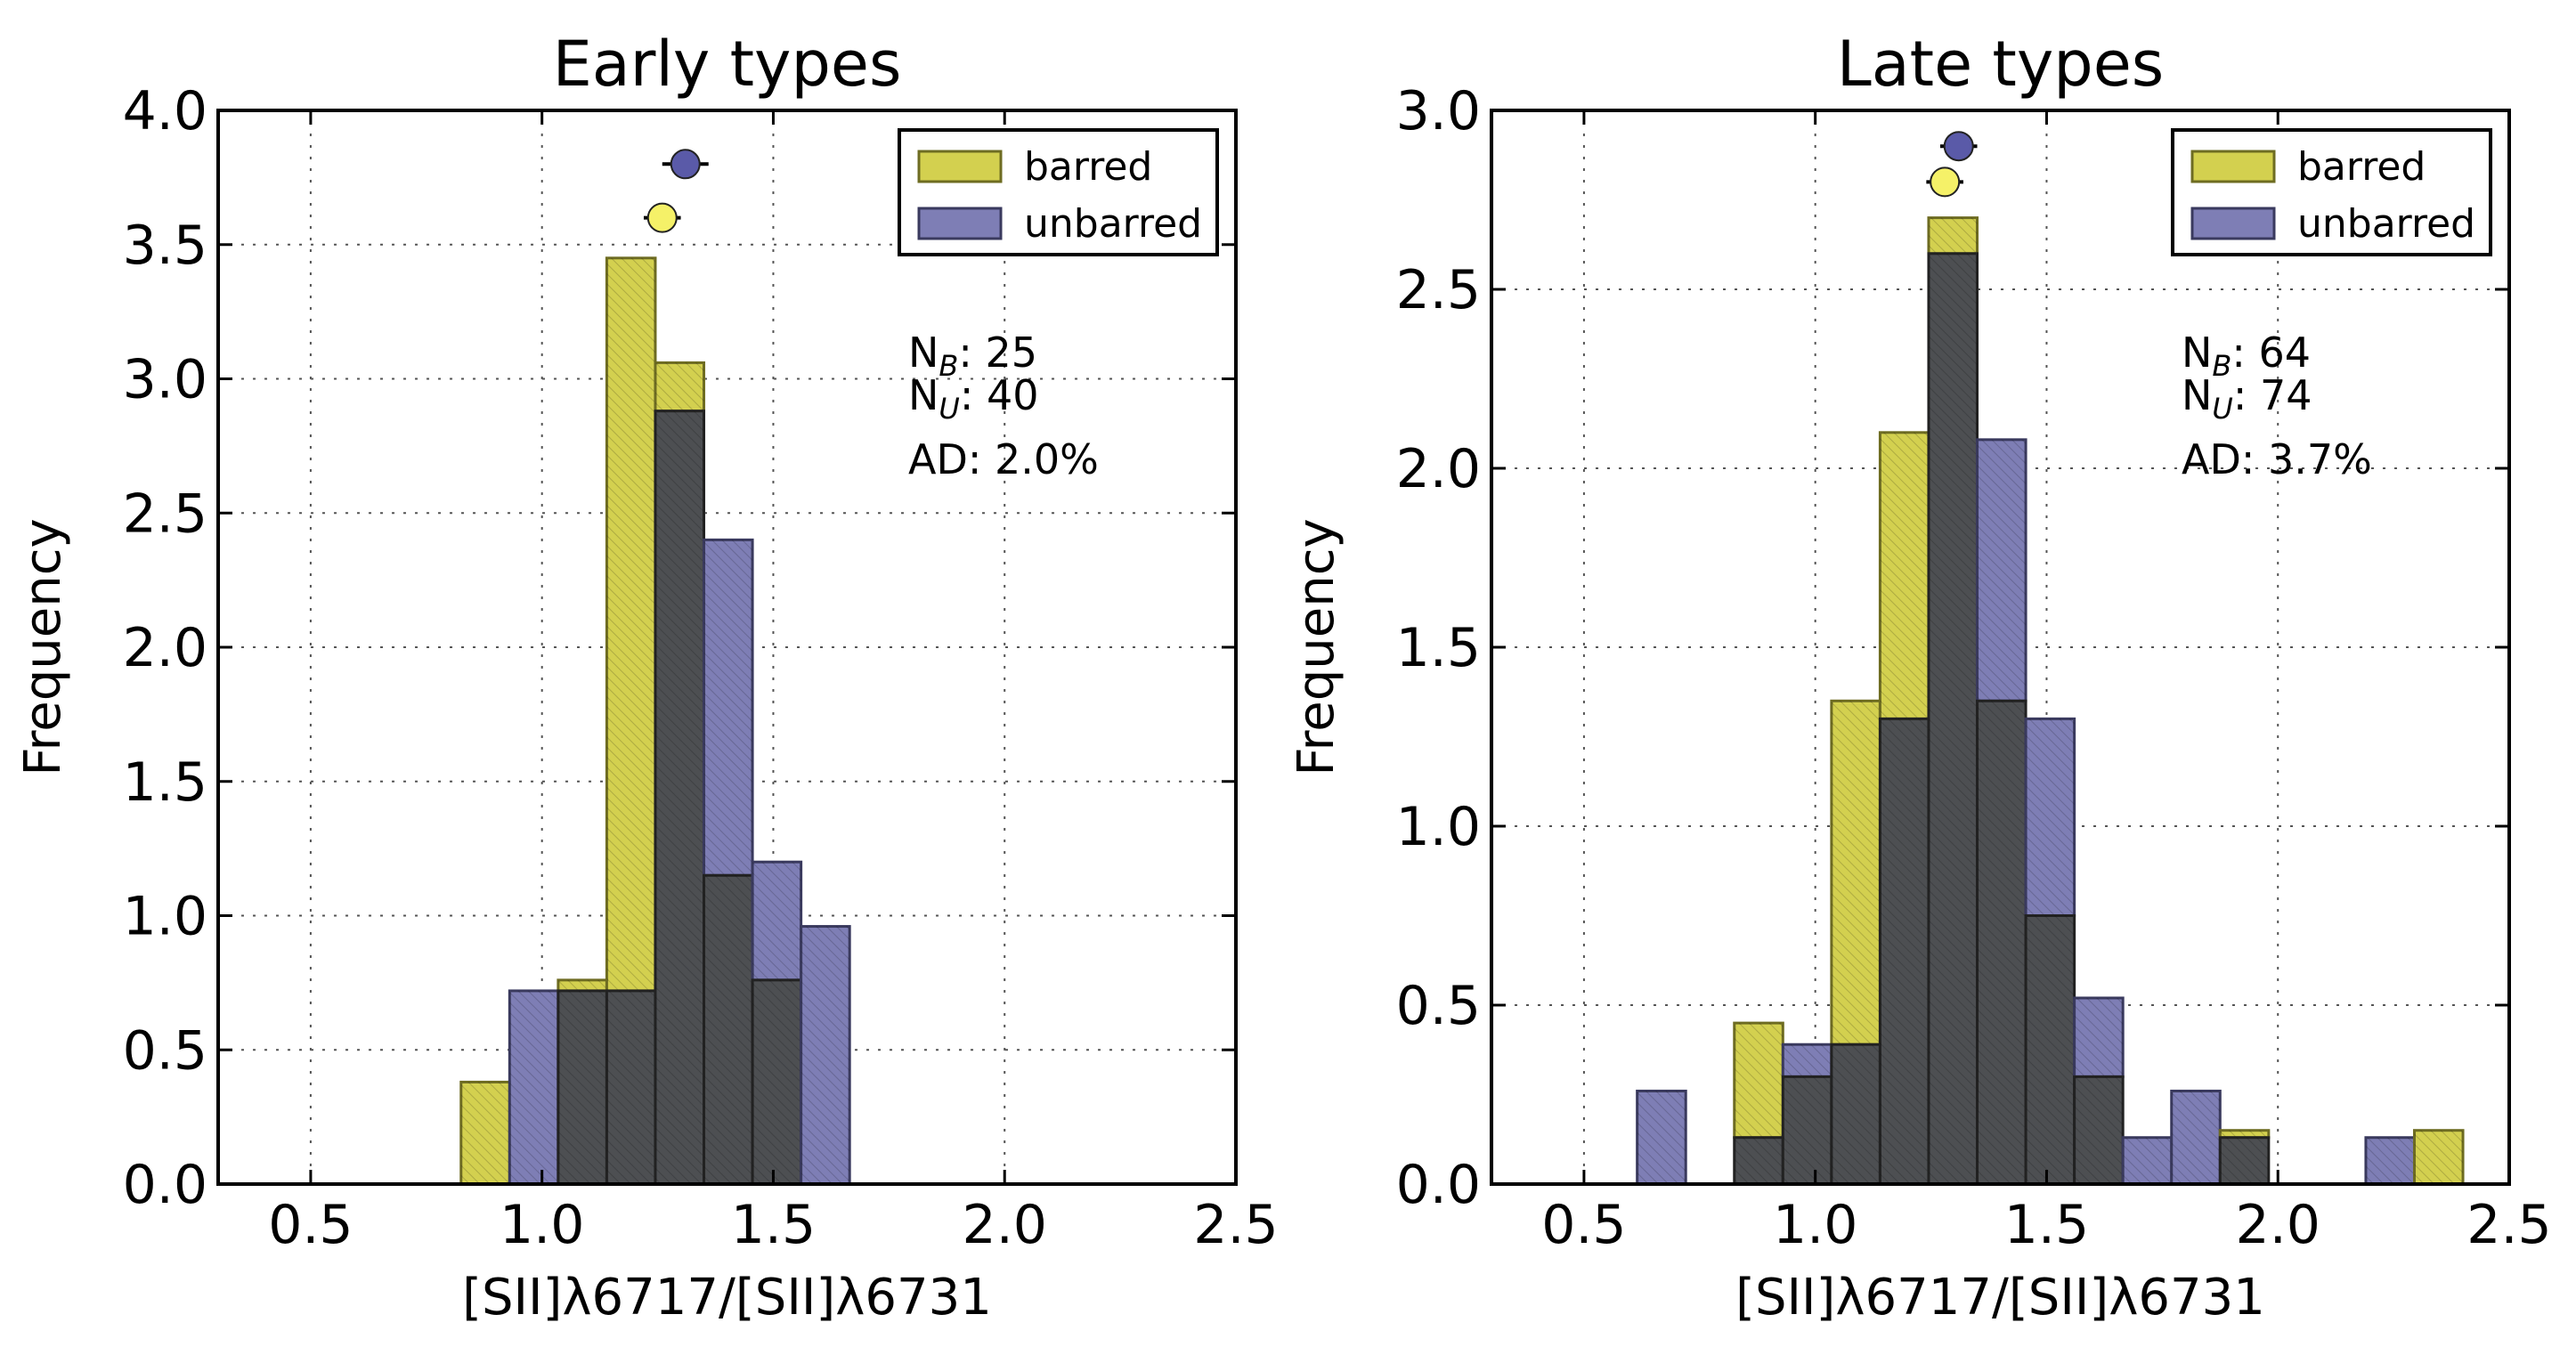 The image size is (2576, 1355). I want to click on chart-title: Early types, so click(727, 64).